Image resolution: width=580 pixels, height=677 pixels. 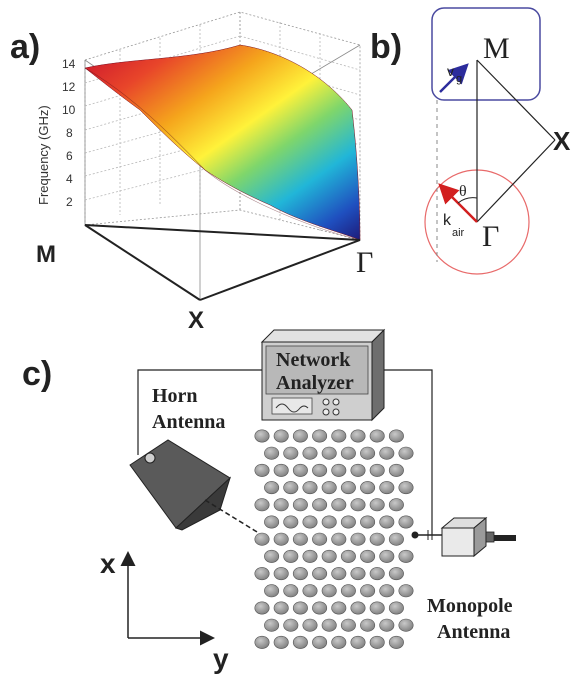 What do you see at coordinates (386, 47) in the screenshot?
I see `panel-b-label: b)` at bounding box center [386, 47].